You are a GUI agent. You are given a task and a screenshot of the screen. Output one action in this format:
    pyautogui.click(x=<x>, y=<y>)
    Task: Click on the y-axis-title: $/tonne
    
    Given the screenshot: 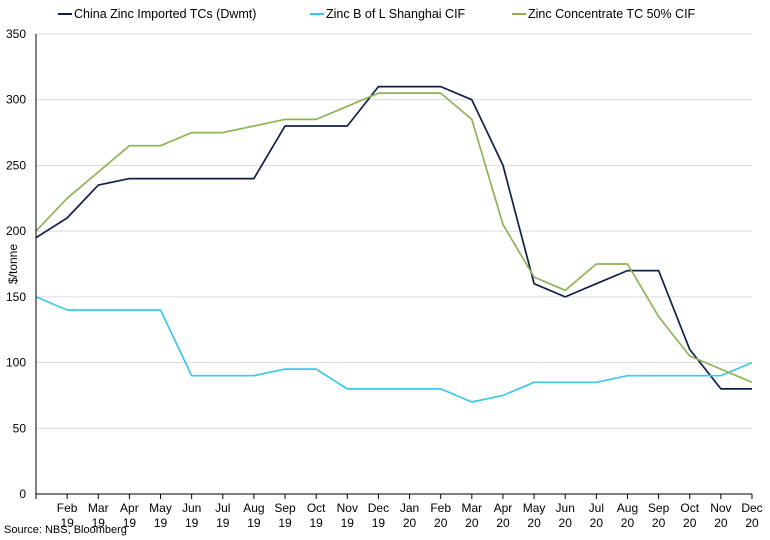 What is the action you would take?
    pyautogui.click(x=13, y=264)
    